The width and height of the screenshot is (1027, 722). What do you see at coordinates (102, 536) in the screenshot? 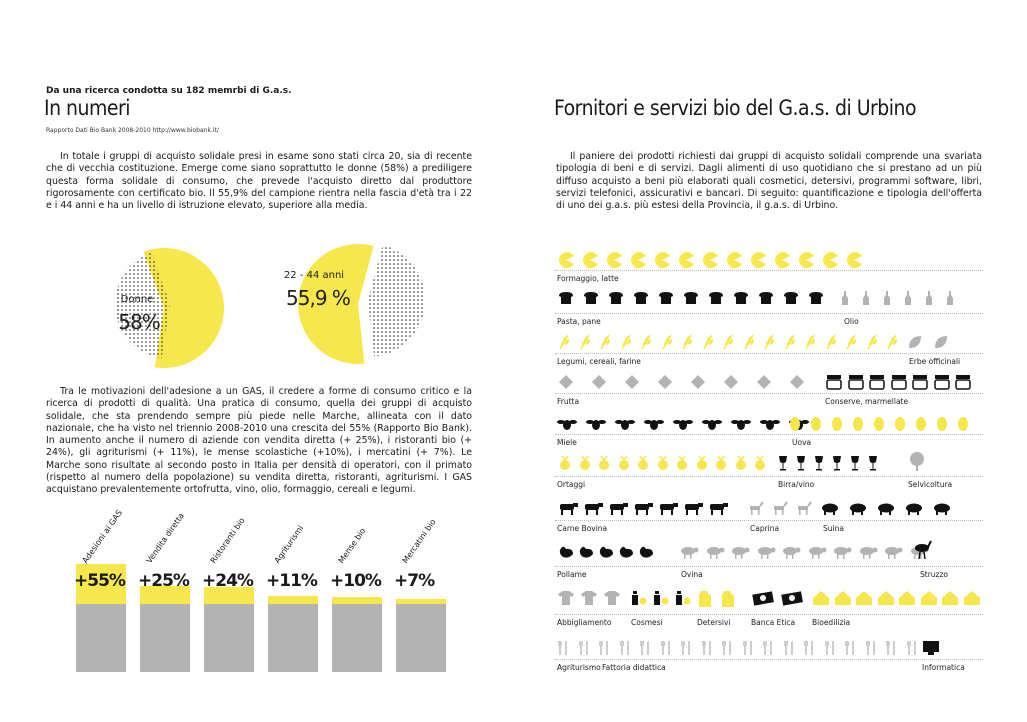
I see `bar-label-0: Adesioni ai GAS` at bounding box center [102, 536].